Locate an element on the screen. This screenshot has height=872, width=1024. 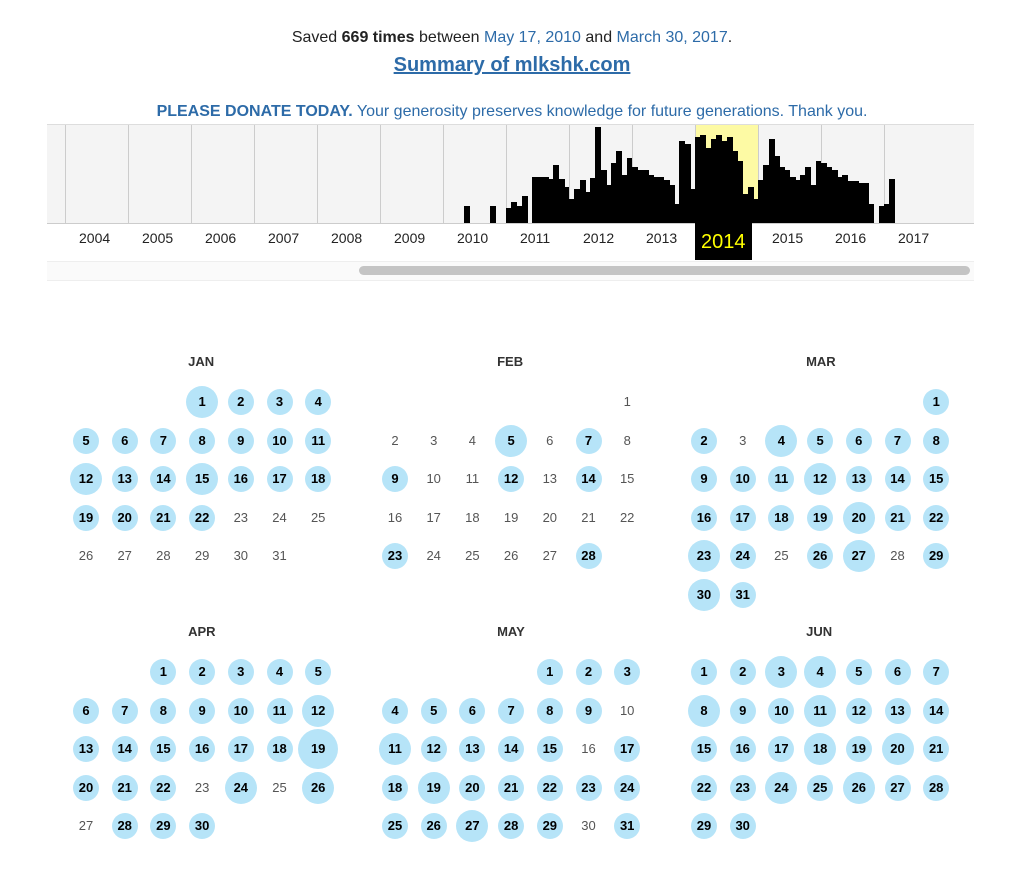
calendar-day-may-3: 3 is located at coordinates (627, 671).